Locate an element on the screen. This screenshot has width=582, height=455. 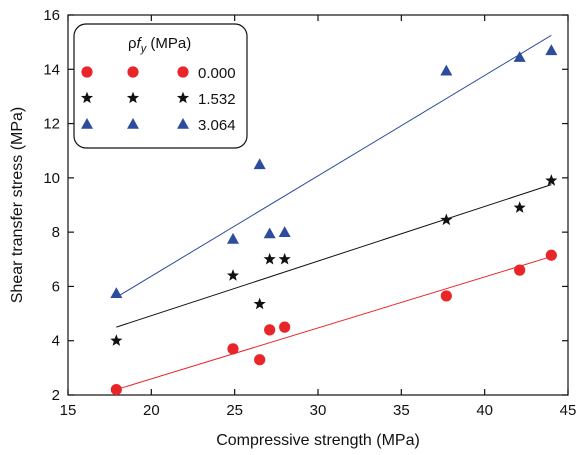
y-tick-label: 14 is located at coordinates (51, 69).